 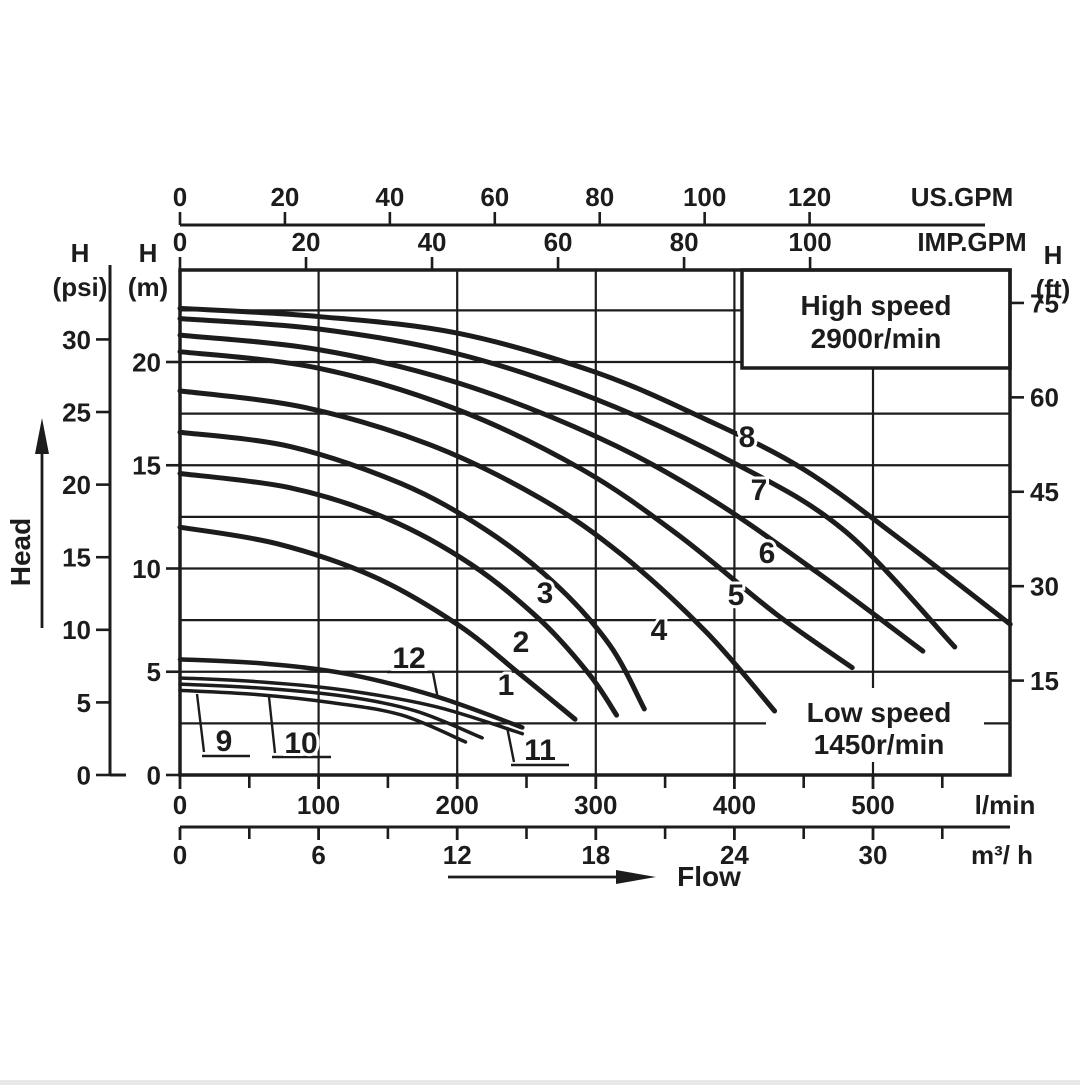 What do you see at coordinates (684, 242) in the screenshot?
I see `imp-gpm-tick-label: 80` at bounding box center [684, 242].